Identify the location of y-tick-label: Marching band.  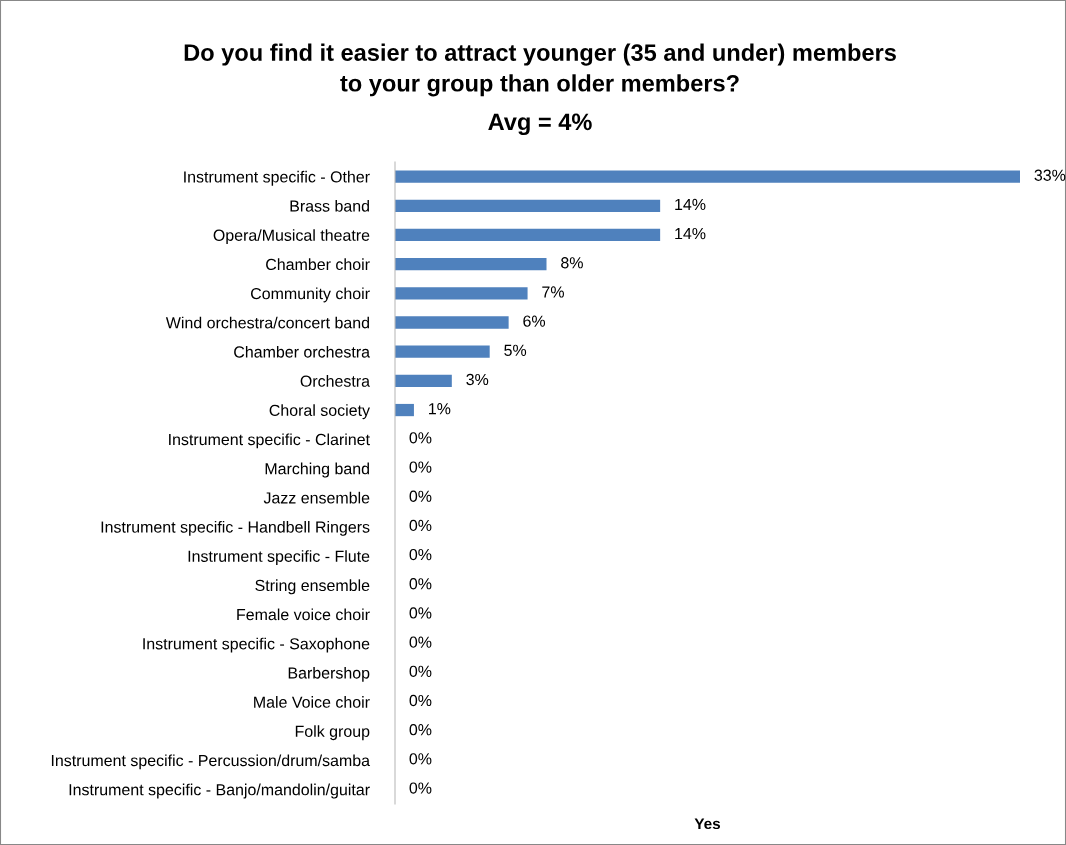
(317, 470).